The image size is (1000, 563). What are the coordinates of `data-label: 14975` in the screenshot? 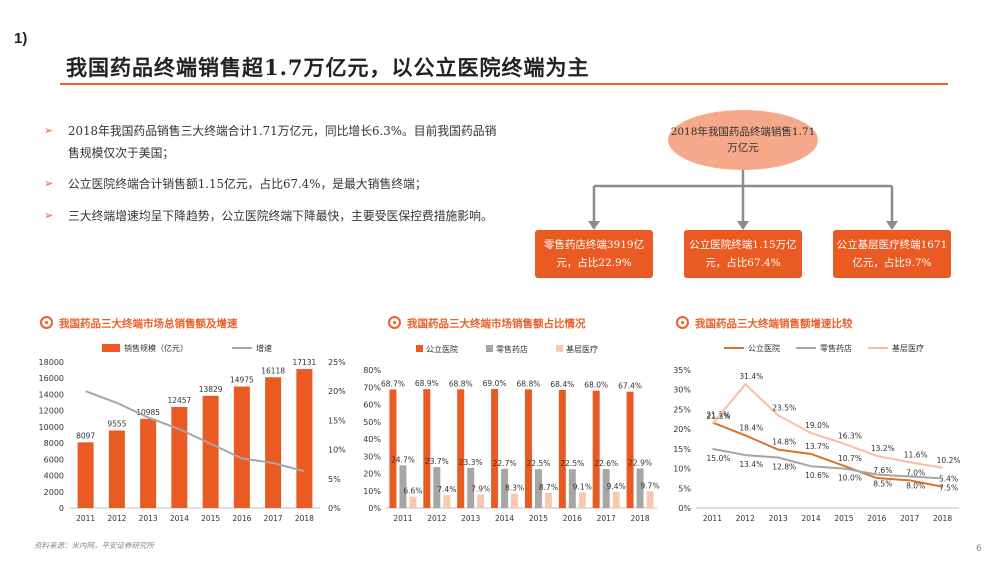 It's located at (242, 380).